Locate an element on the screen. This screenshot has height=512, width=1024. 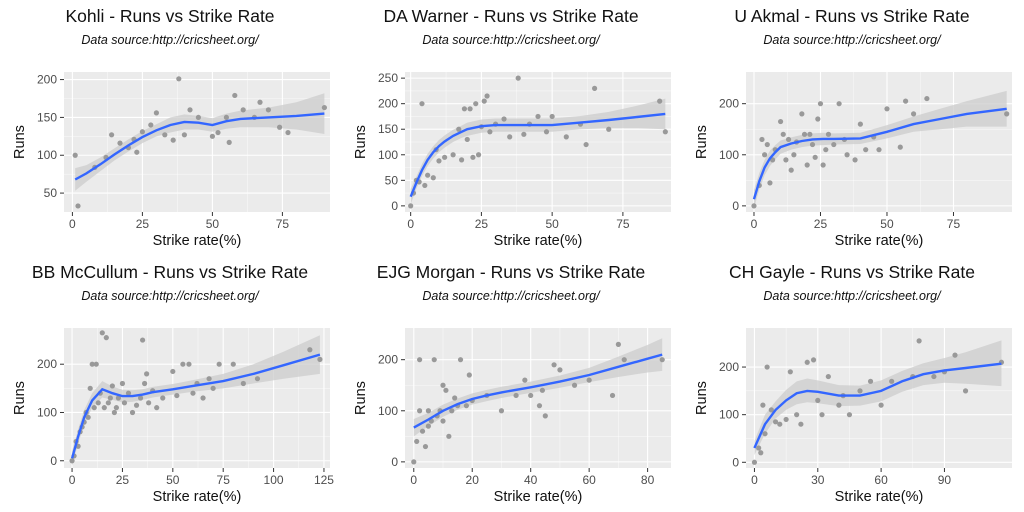
smooth-line is located at coordinates (199, 146).